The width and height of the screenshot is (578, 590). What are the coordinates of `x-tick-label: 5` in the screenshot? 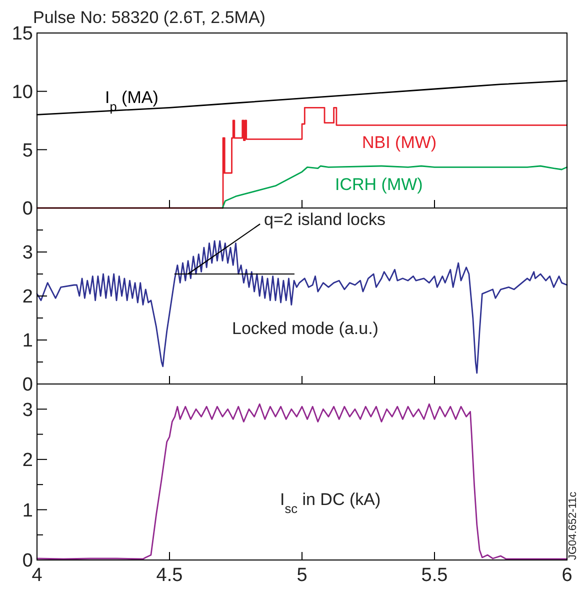 It's located at (302, 575).